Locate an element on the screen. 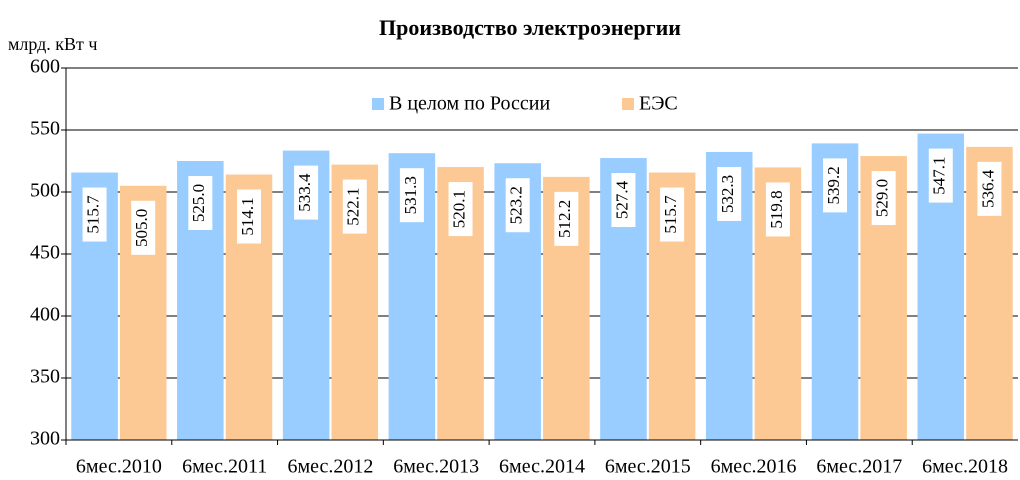 The width and height of the screenshot is (1020, 480). x-tick-label: 6мес.2018 is located at coordinates (965, 467).